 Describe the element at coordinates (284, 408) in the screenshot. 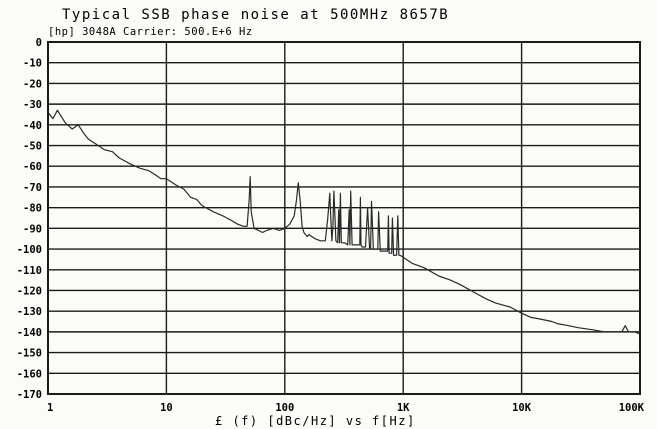

I see `x-tick-label: 100` at that location.